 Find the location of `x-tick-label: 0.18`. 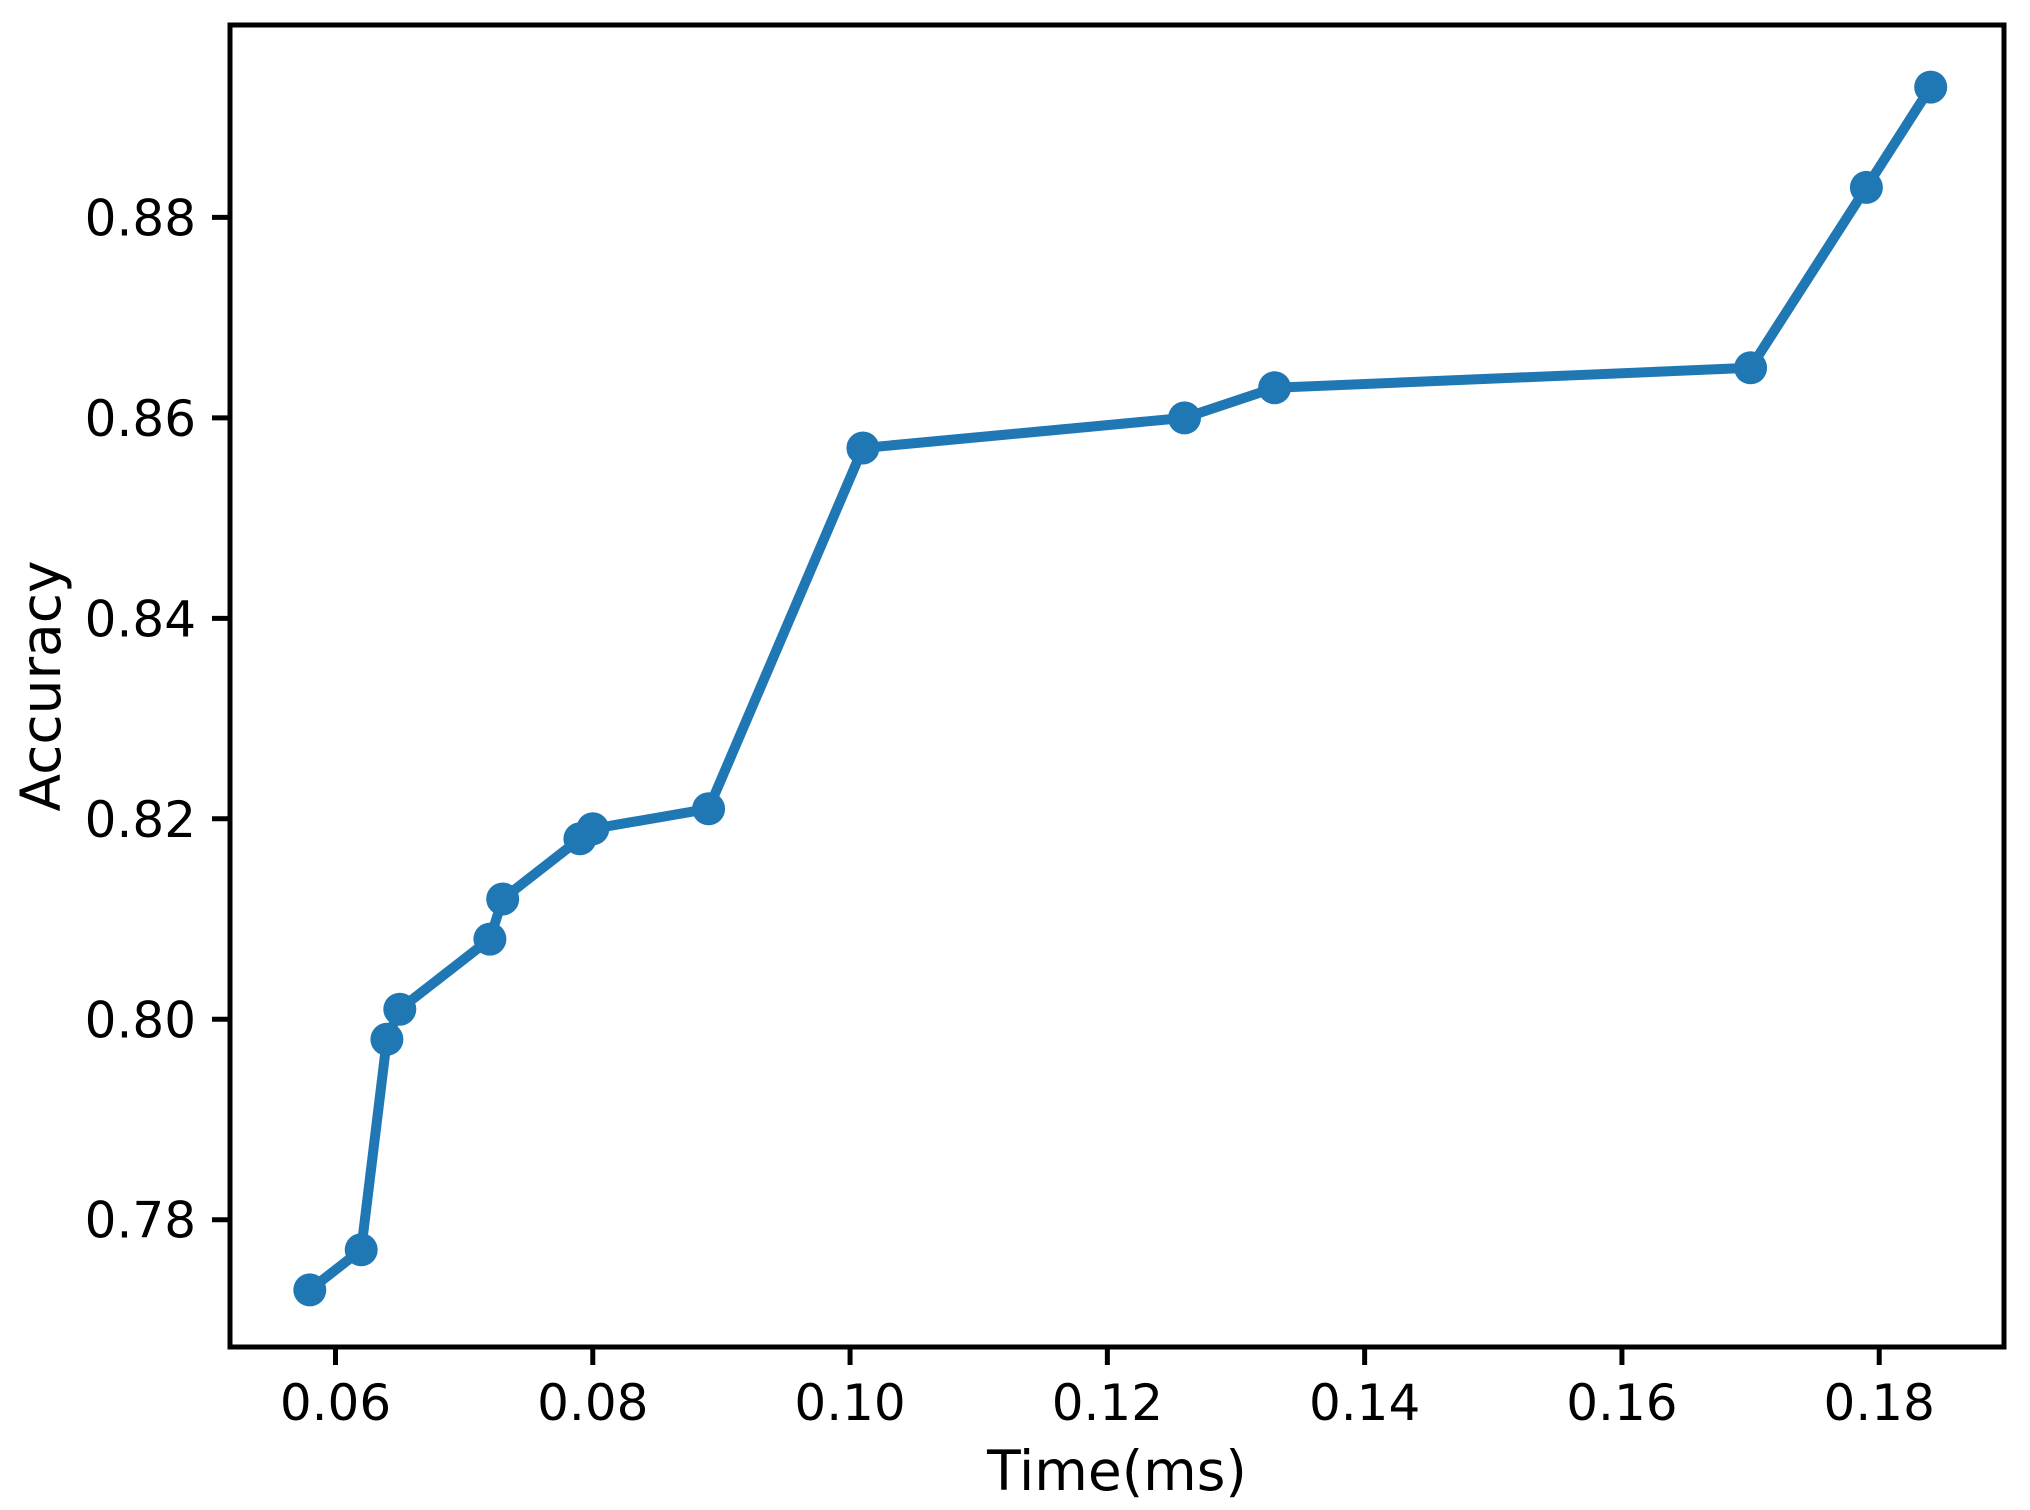

x-tick-label: 0.18 is located at coordinates (1879, 1403).